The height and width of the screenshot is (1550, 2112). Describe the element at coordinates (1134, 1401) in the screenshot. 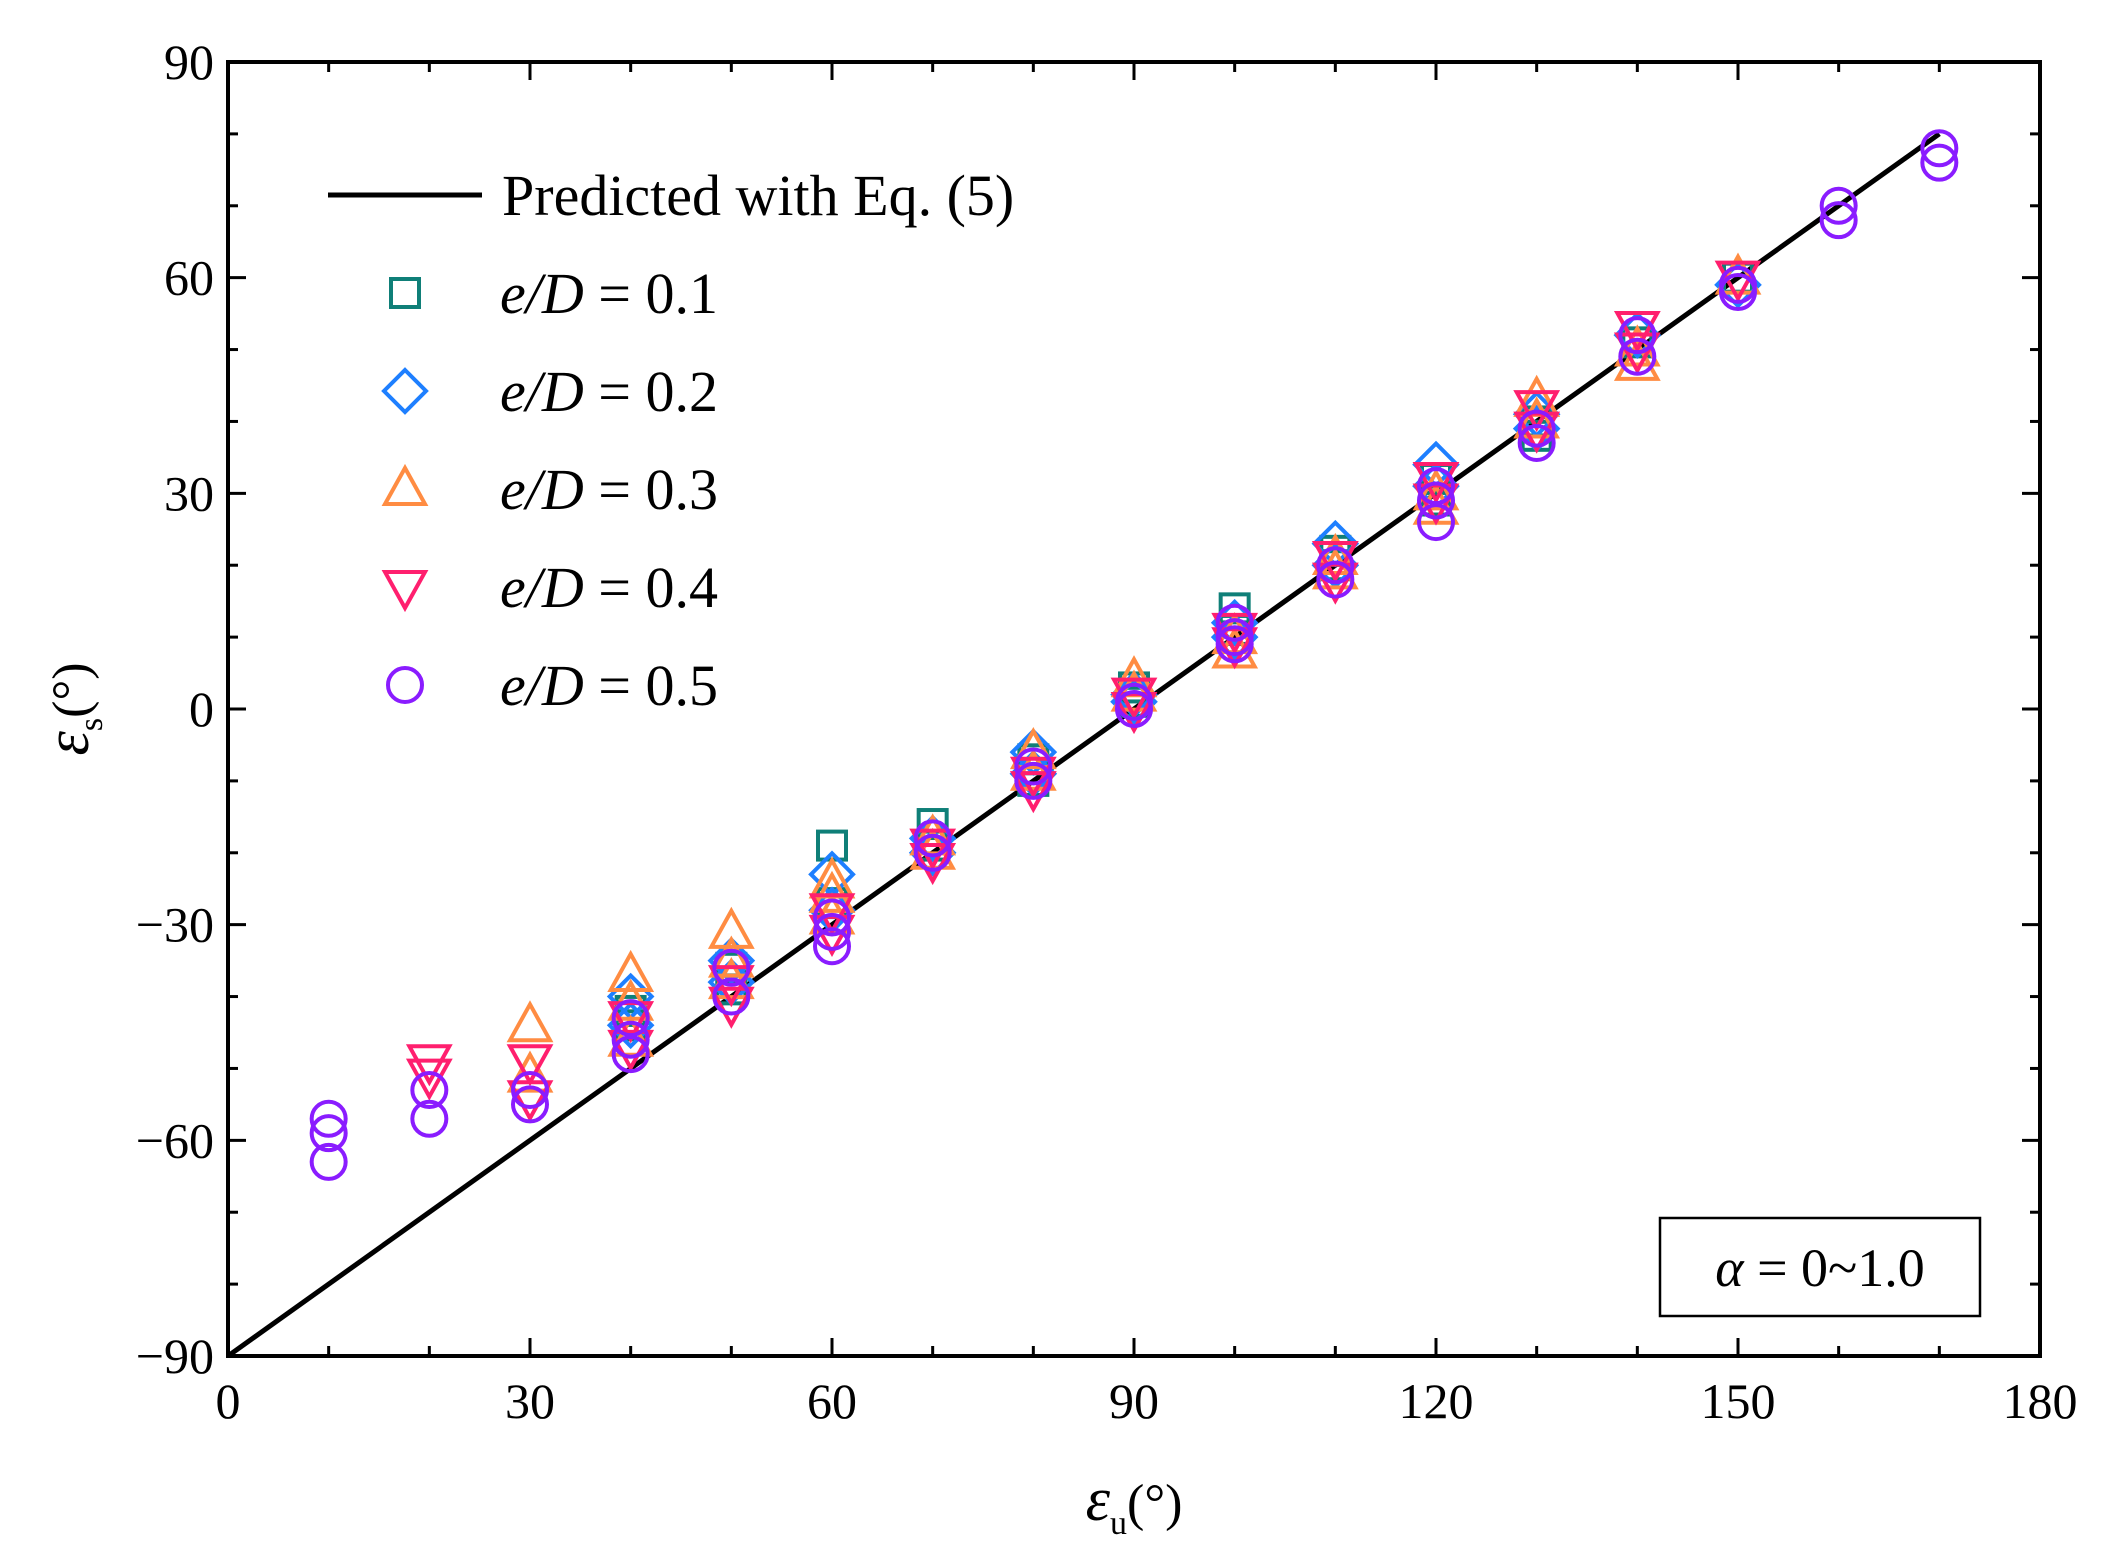

I see `x-tick-label: 90` at that location.